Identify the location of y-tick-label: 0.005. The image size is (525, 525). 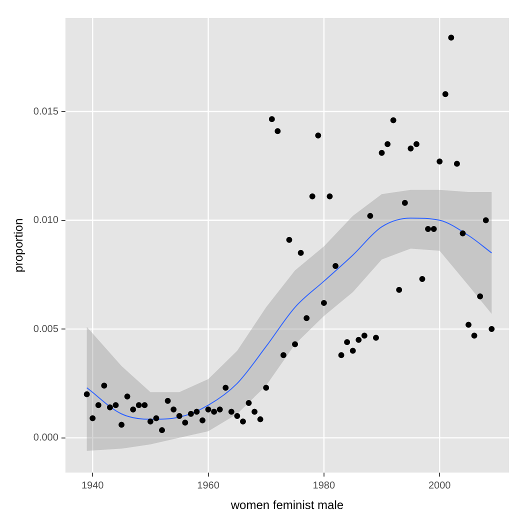
(46, 329).